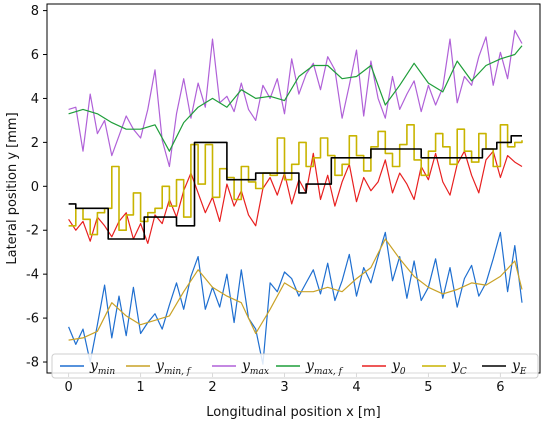 The image size is (550, 427). I want to click on legend-item: ymax, f, so click(310, 367).